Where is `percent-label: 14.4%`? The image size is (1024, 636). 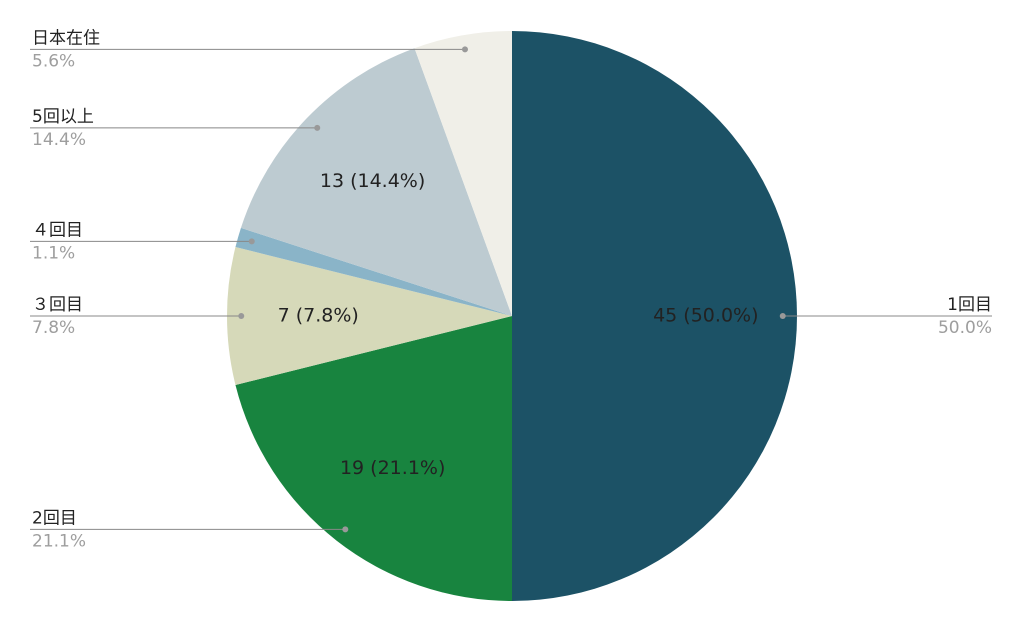 percent-label: 14.4% is located at coordinates (59, 140).